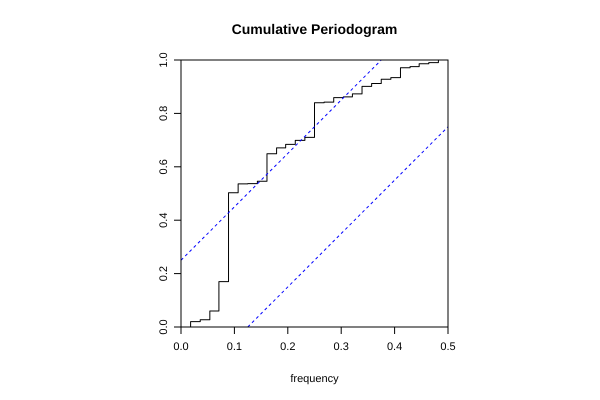 The width and height of the screenshot is (600, 400). What do you see at coordinates (164, 166) in the screenshot?
I see `y-tick-label: 0.6` at bounding box center [164, 166].